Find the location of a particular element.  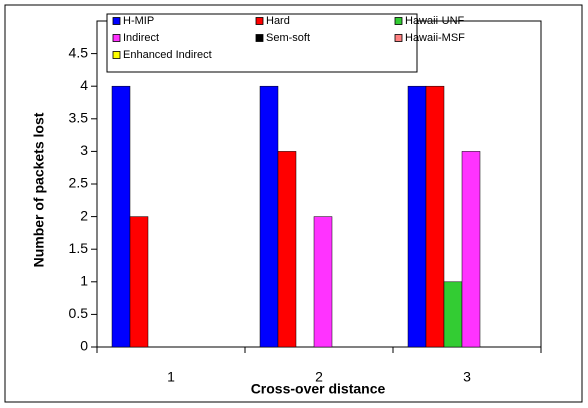

x-tick-label: 3 is located at coordinates (467, 377).